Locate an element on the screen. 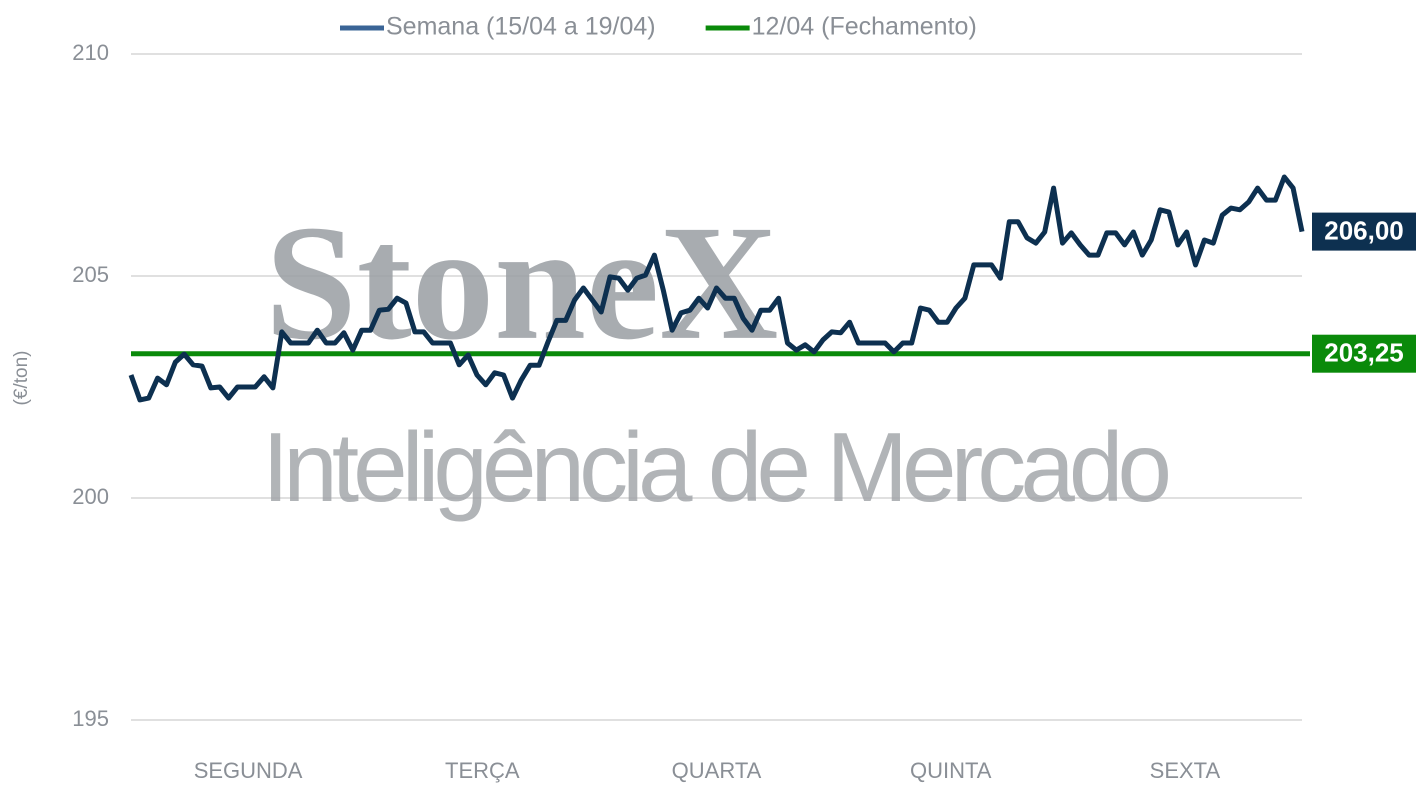 The height and width of the screenshot is (804, 1427). y-axis-label: (€/ton) is located at coordinates (21, 378).